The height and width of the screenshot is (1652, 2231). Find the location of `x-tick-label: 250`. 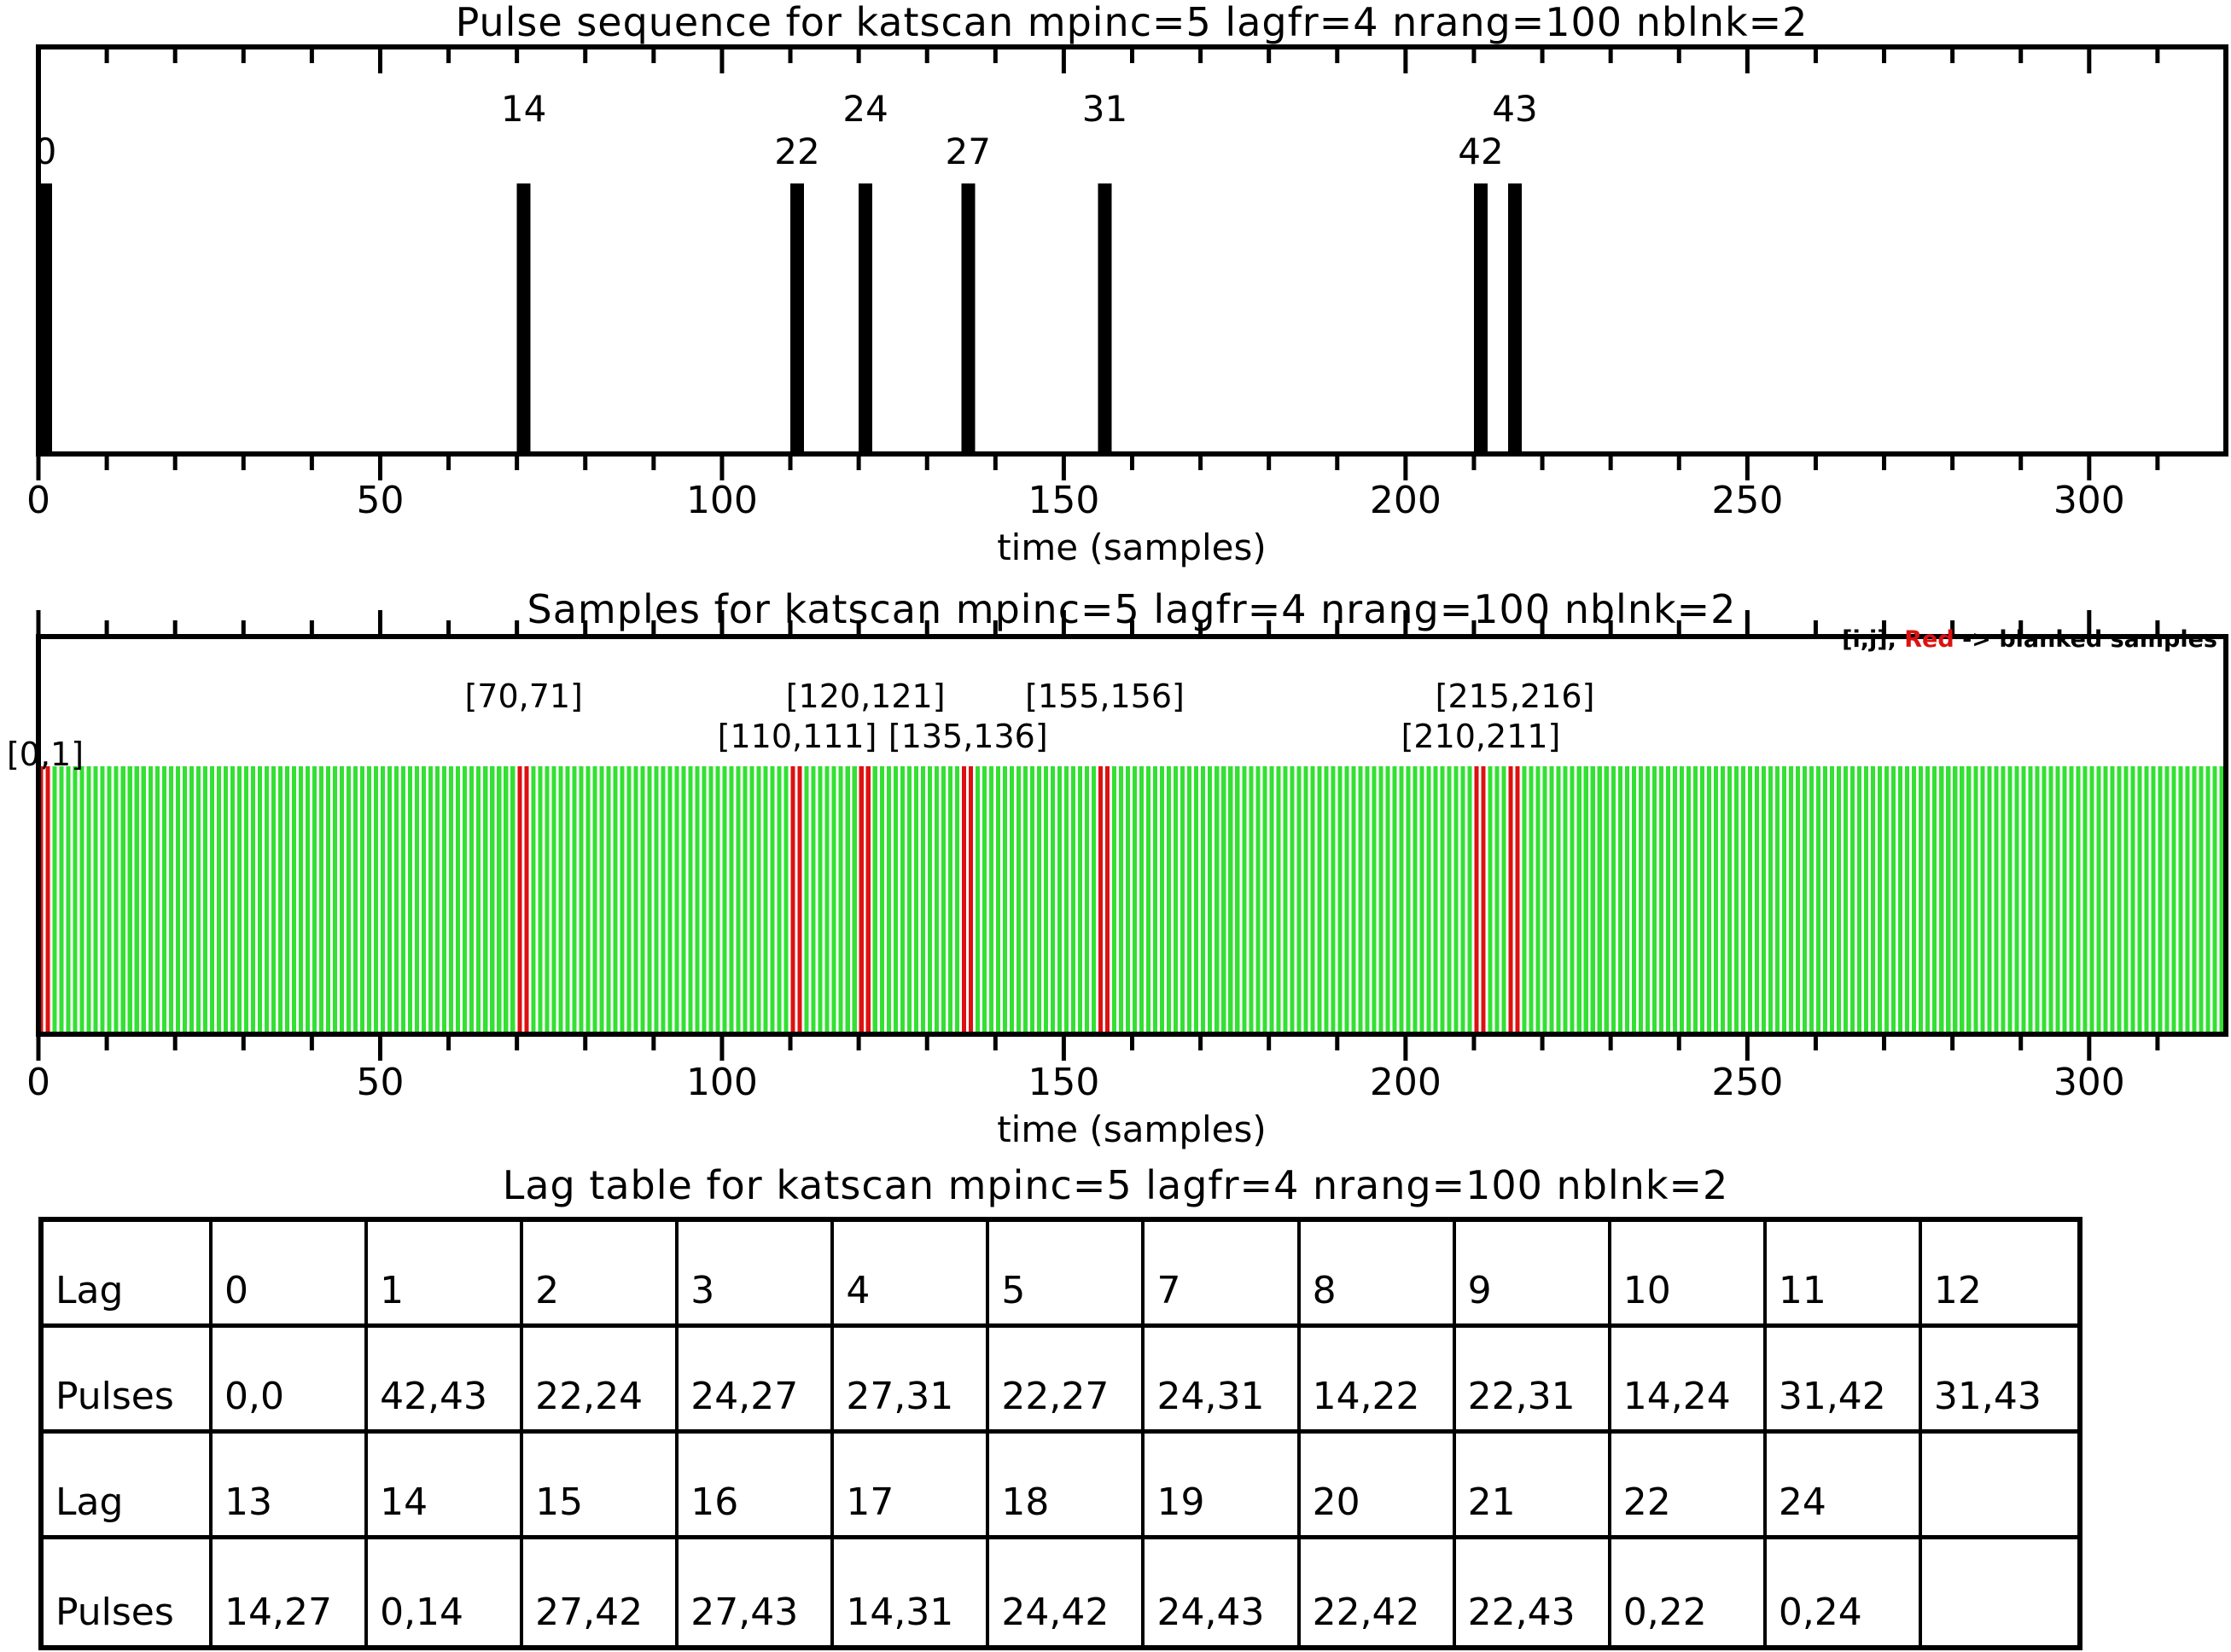

x-tick-label: 250 is located at coordinates (1747, 1082).